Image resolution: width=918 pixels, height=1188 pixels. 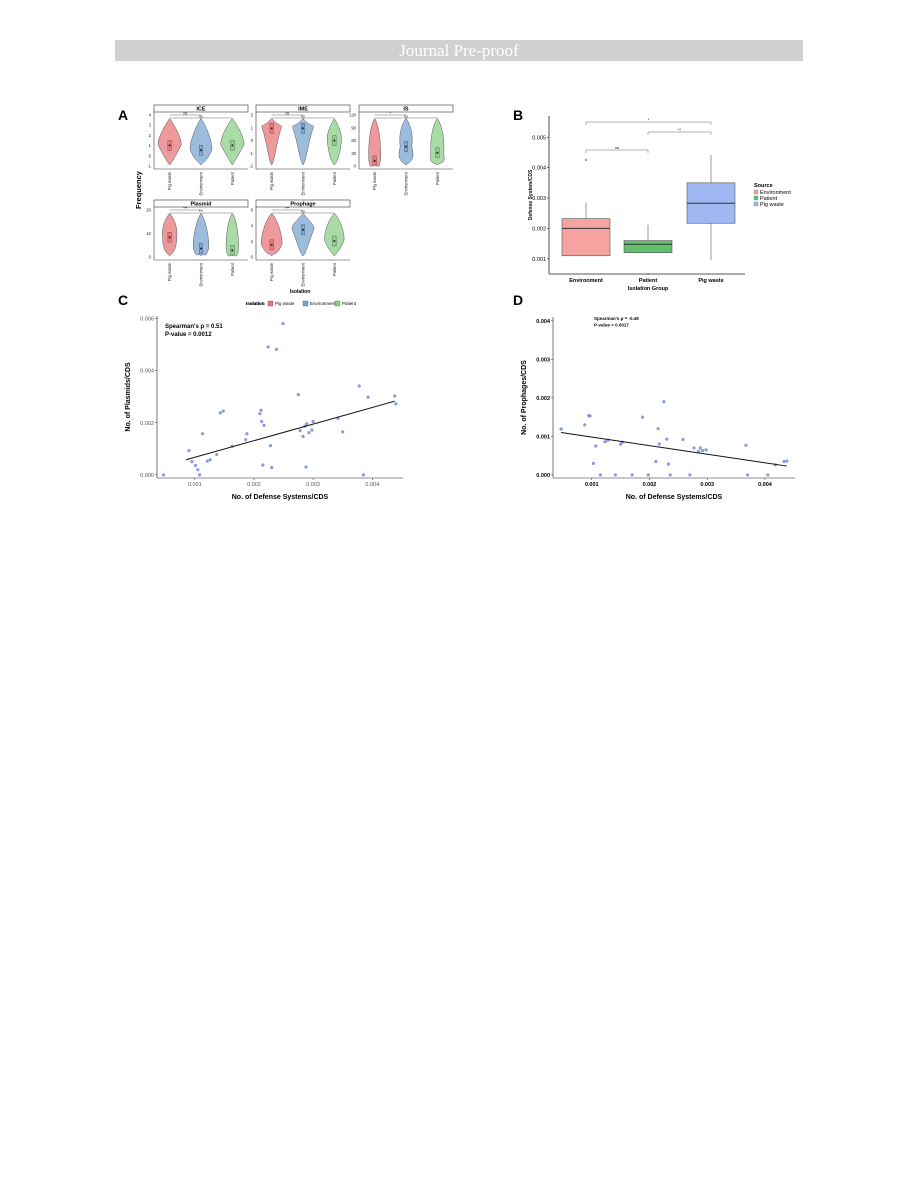 I want to click on x-tick-label: Patient, so click(x=648, y=281).